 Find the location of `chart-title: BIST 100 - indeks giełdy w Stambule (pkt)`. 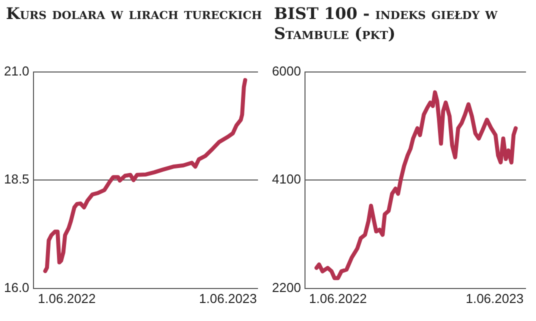

chart-title: BIST 100 - indeks giełdy w Stambule (pkt) is located at coordinates (386, 24).